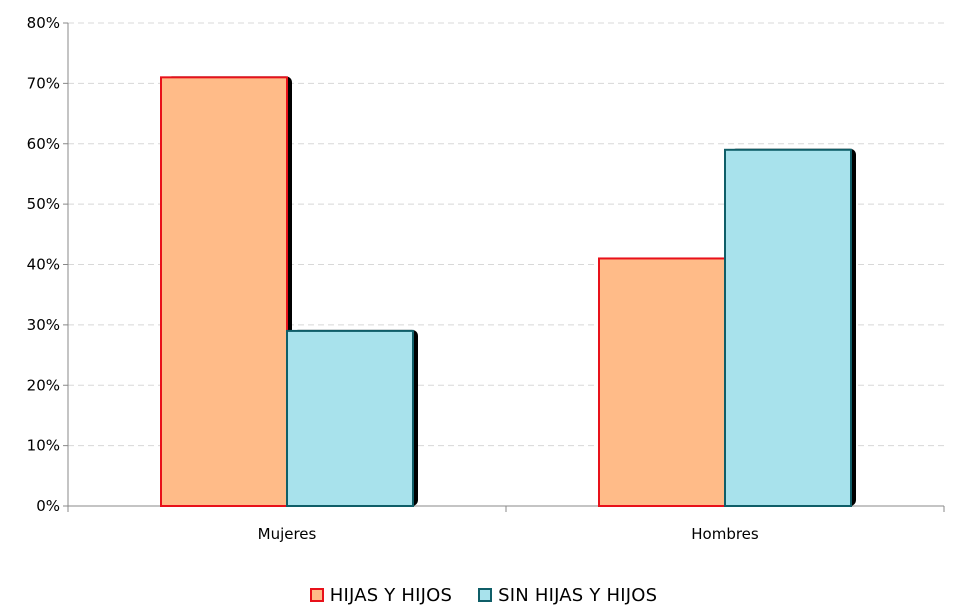  I want to click on y-tick-label: 20%, so click(43, 385).